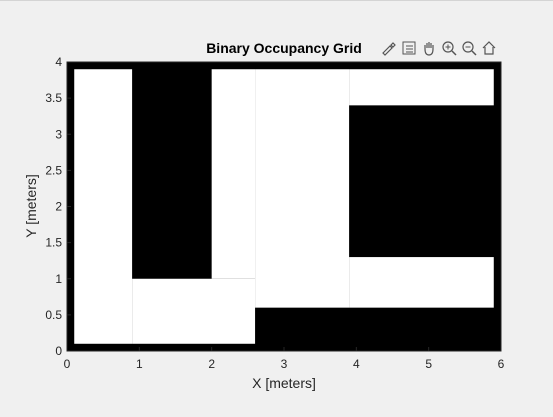  I want to click on x-axis-ticks: 0 1 2 3 4 5 6, so click(284, 359).